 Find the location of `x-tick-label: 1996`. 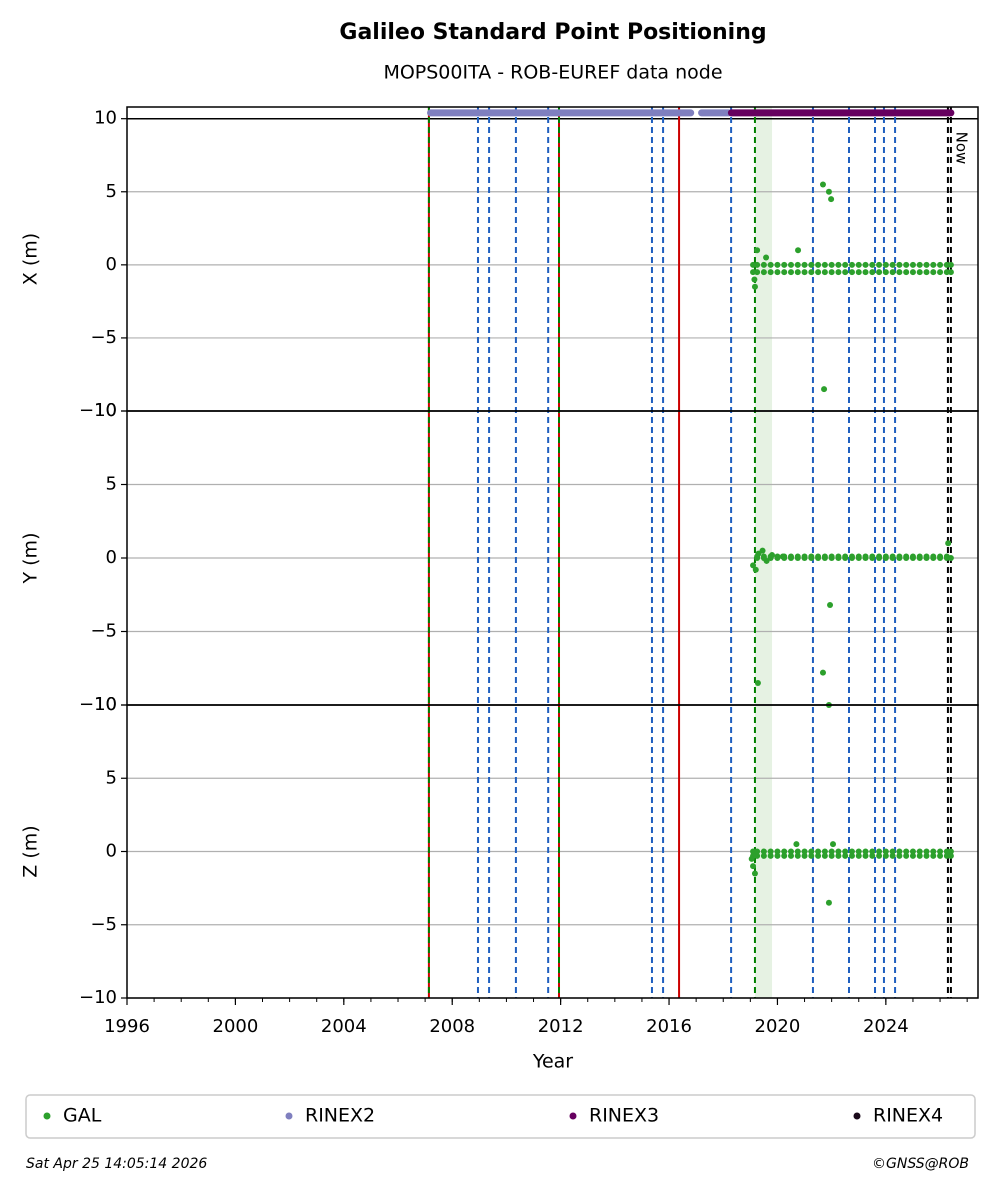

x-tick-label: 1996 is located at coordinates (127, 1026).